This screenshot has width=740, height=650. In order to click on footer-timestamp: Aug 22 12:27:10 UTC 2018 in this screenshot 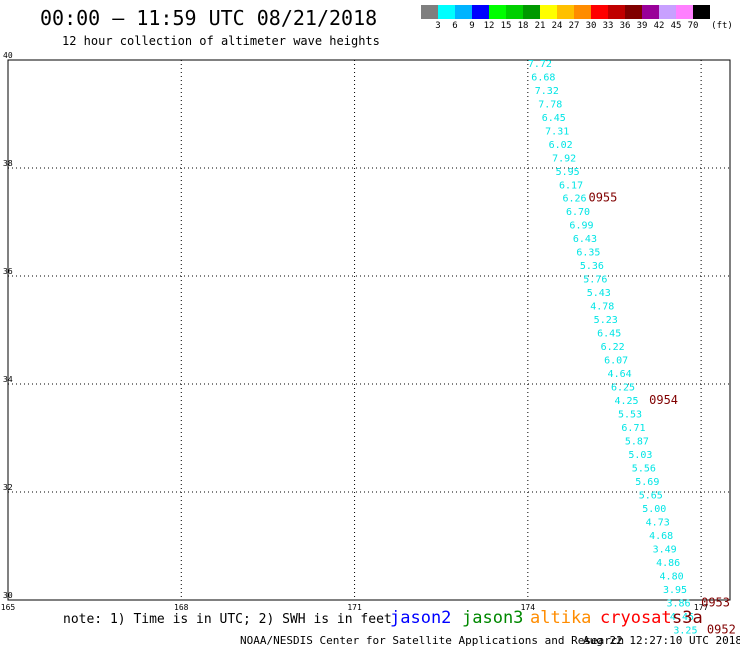, I will do `click(661, 640)`.